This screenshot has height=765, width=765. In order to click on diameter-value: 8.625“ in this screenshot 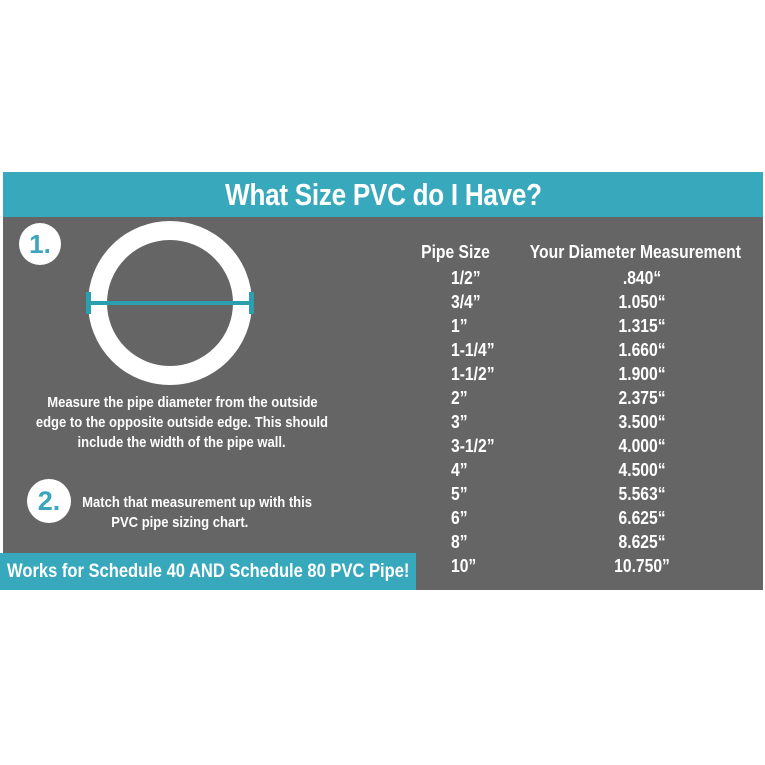, I will do `click(642, 541)`.